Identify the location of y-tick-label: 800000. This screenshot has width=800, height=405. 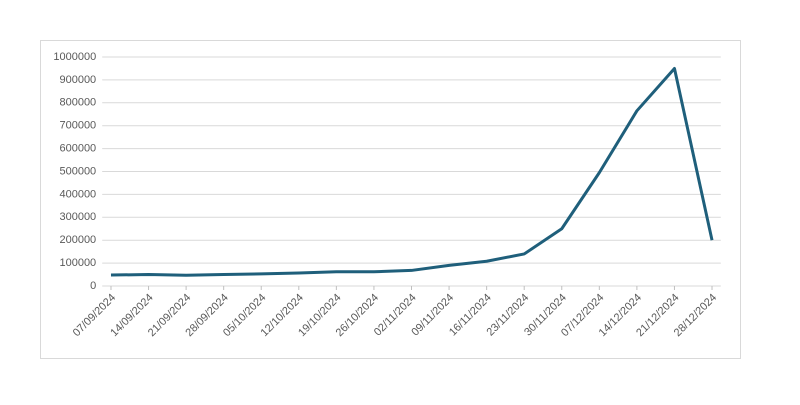
(77, 103).